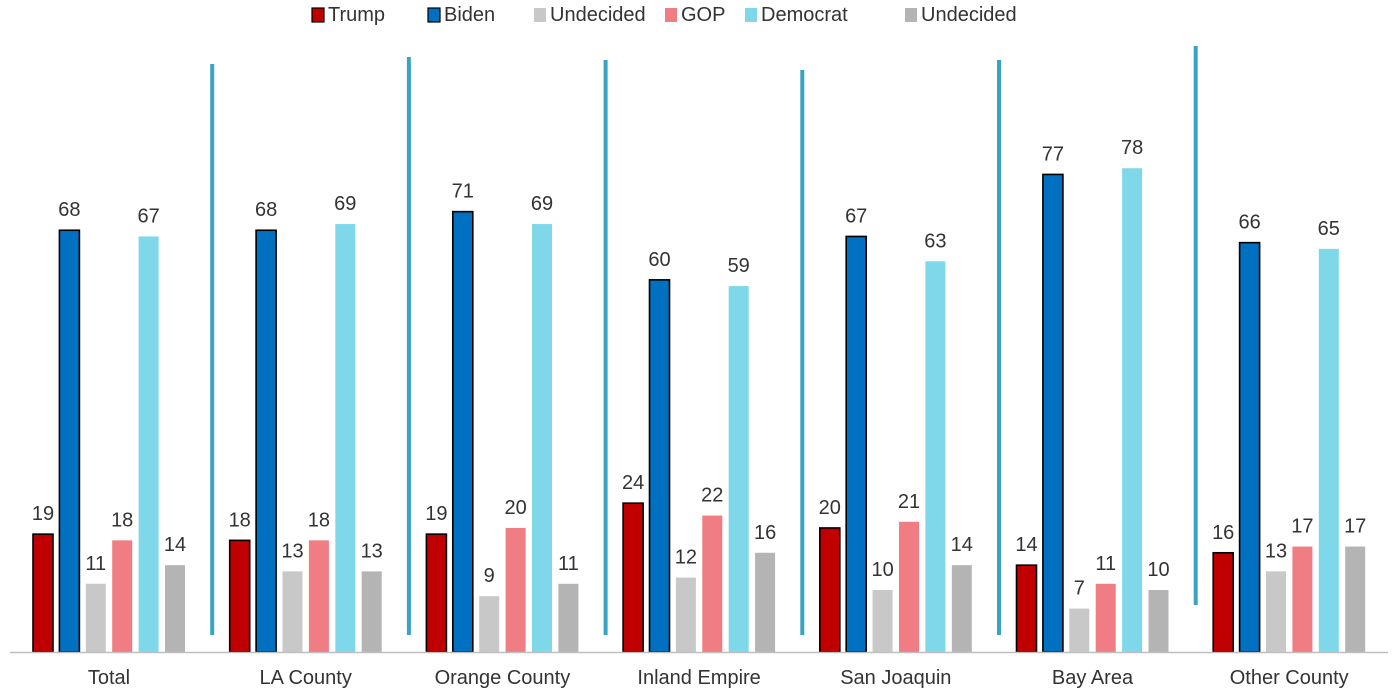 This screenshot has width=1396, height=697. What do you see at coordinates (712, 496) in the screenshot?
I see `data-label: 22` at bounding box center [712, 496].